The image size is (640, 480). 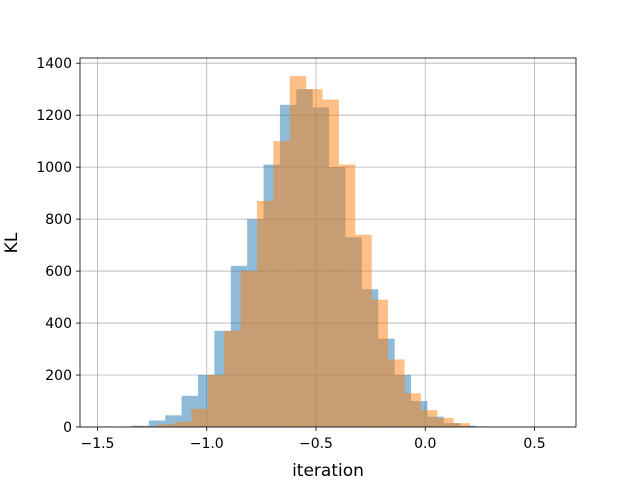 What do you see at coordinates (534, 444) in the screenshot?
I see `x-tick-label: 0.5` at bounding box center [534, 444].